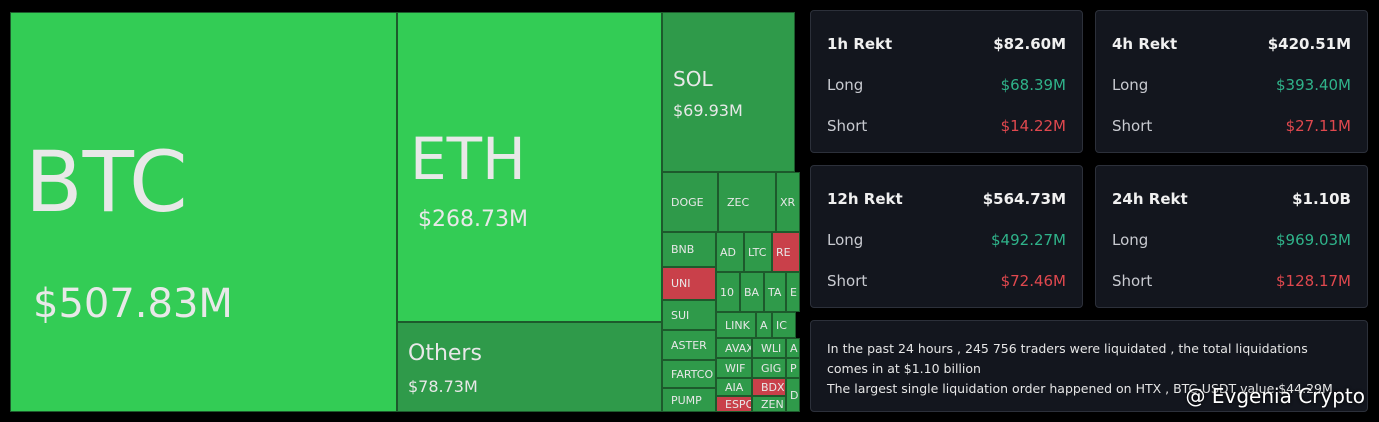 This screenshot has height=422, width=1379. I want to click on watermark: @ Evgenia Crypto, so click(1275, 396).